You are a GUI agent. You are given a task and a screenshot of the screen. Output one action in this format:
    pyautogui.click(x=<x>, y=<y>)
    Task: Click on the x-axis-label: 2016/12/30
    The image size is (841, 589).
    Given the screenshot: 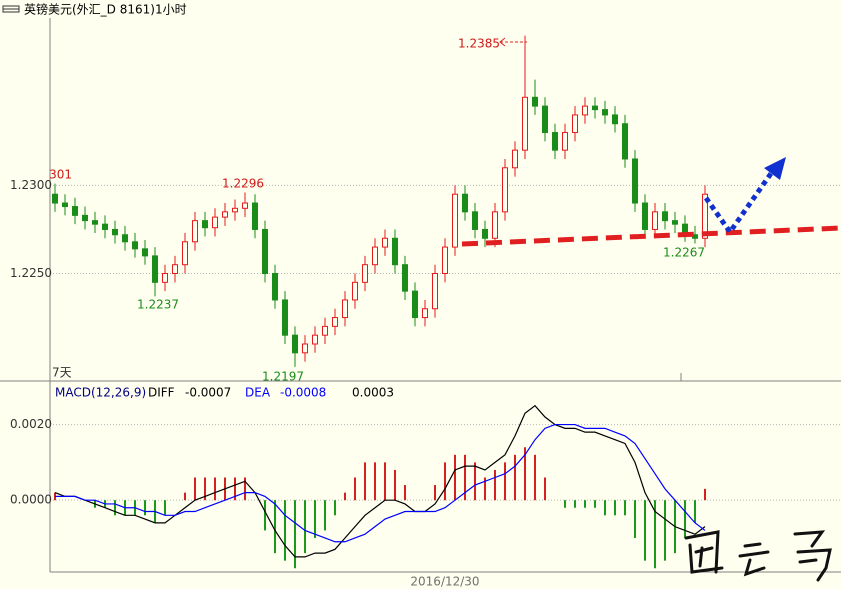 What is the action you would take?
    pyautogui.click(x=444, y=582)
    